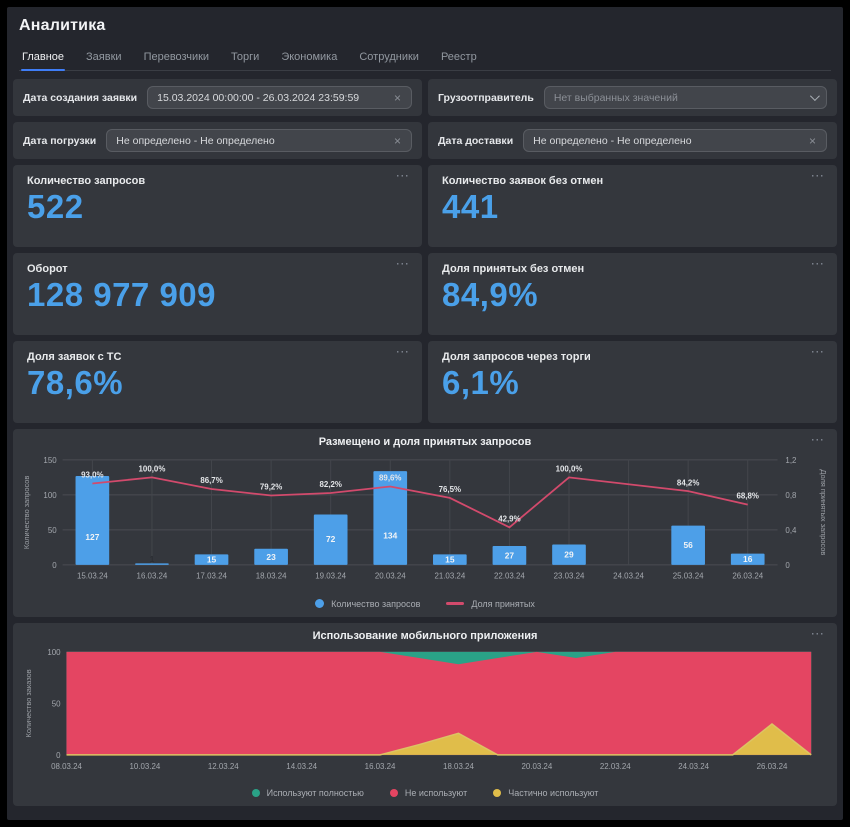  I want to click on filter-label: Дата доставки, so click(476, 140).